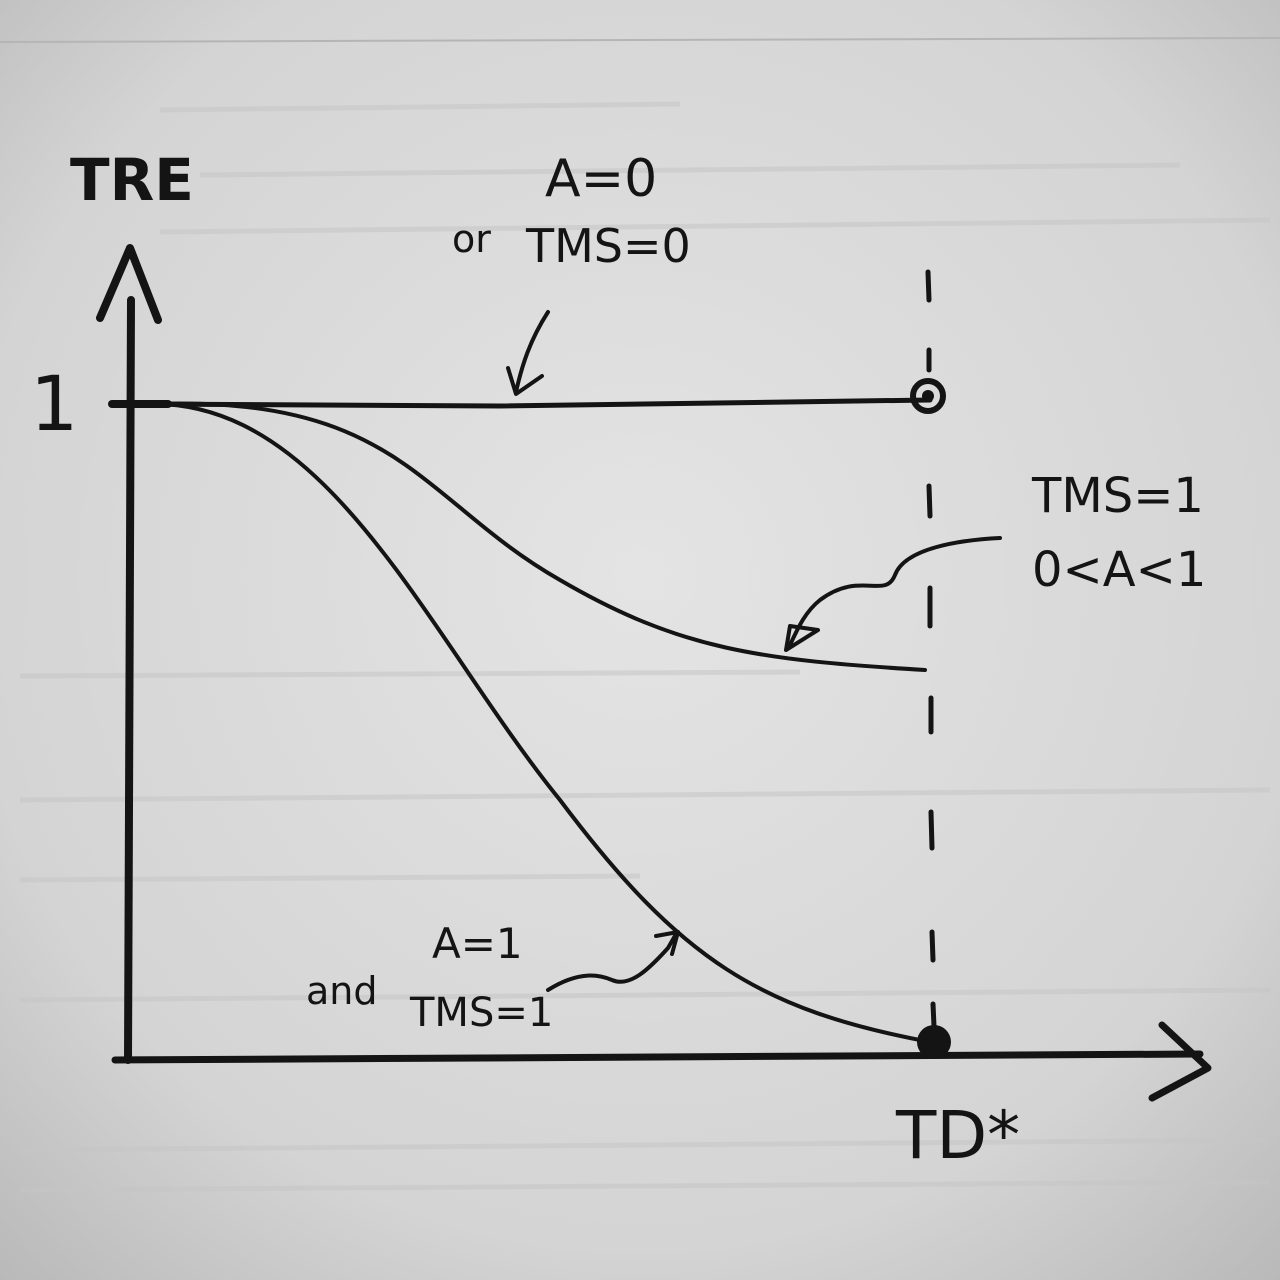 The width and height of the screenshot is (1280, 1280). I want to click on paper-fold-line, so click(640, 40).